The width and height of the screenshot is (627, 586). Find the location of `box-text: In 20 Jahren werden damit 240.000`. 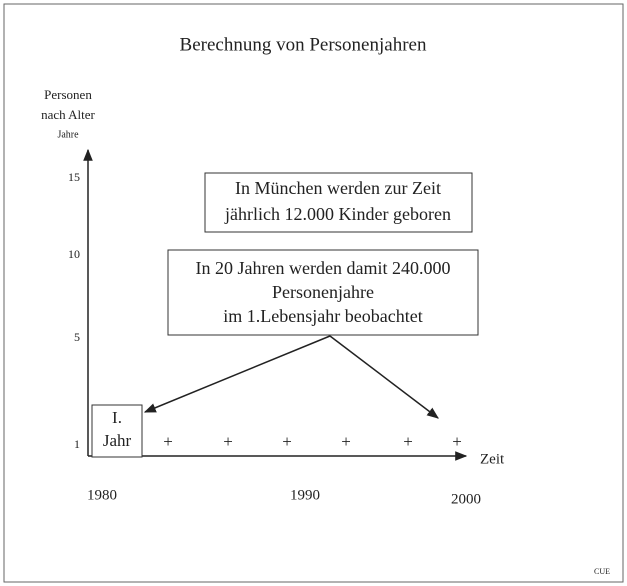

box-text: In 20 Jahren werden damit 240.000 is located at coordinates (323, 268).